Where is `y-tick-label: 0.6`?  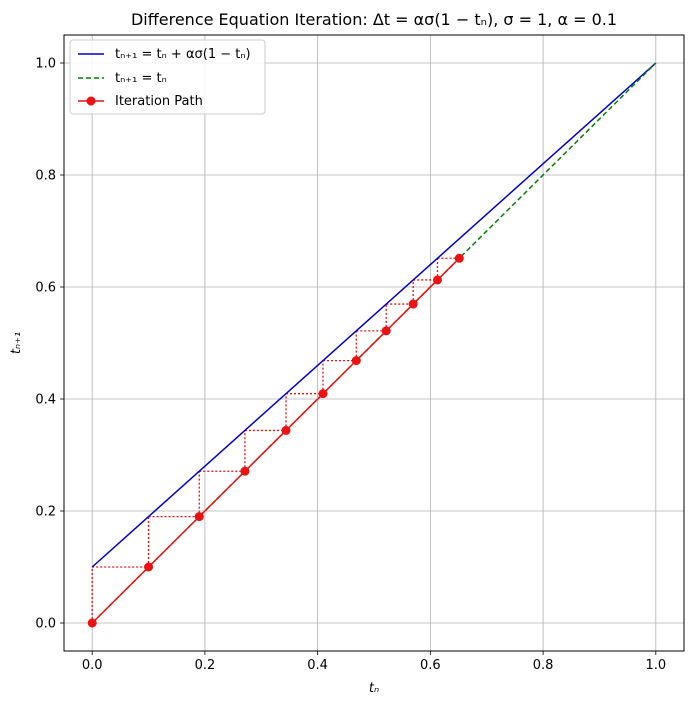
y-tick-label: 0.6 is located at coordinates (45, 288).